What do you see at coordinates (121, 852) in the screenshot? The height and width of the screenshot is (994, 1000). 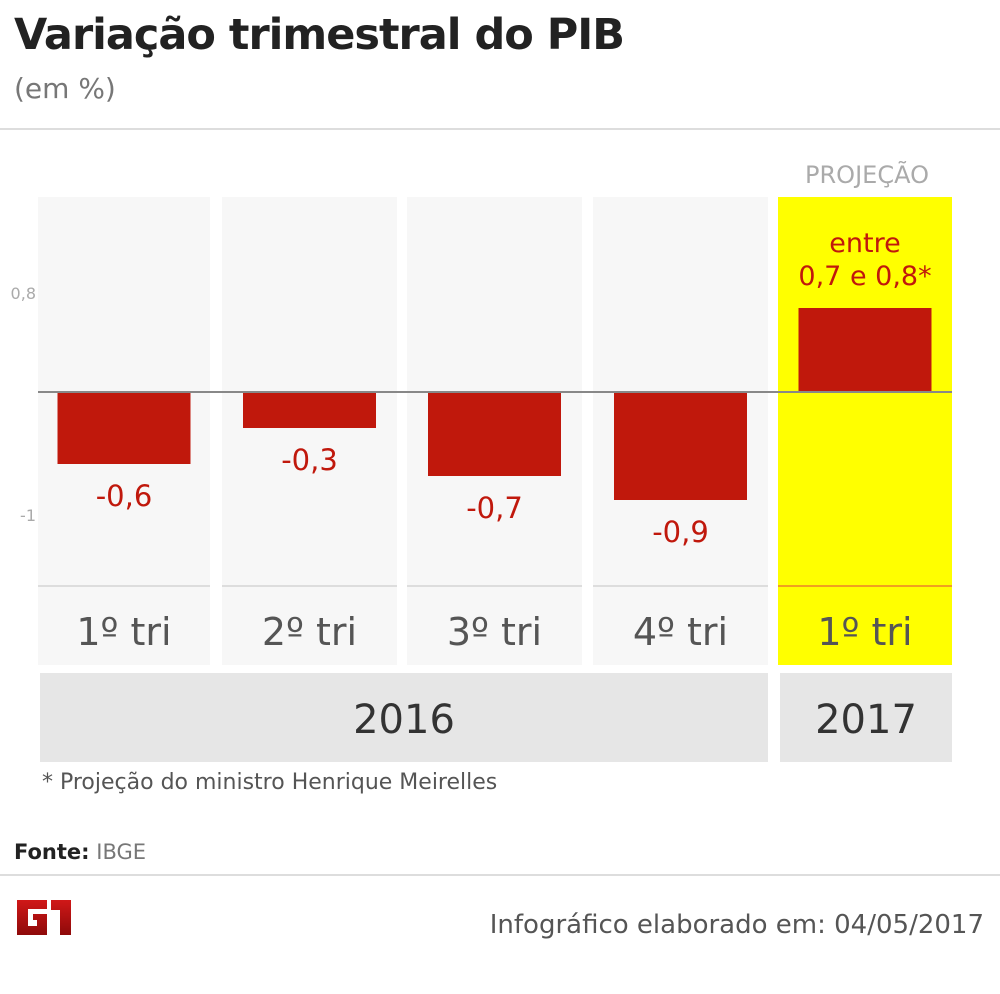 I see `source-value: IBGE` at bounding box center [121, 852].